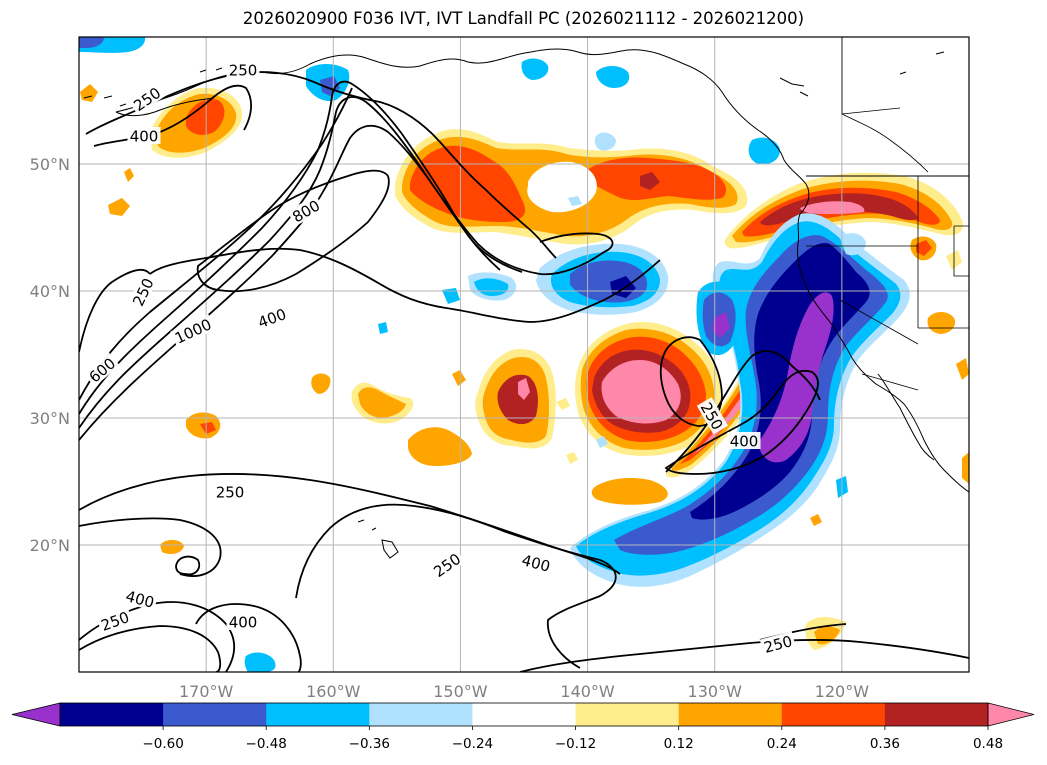 The width and height of the screenshot is (1047, 765). What do you see at coordinates (206, 691) in the screenshot?
I see `lon-label-170w: 170°W` at bounding box center [206, 691].